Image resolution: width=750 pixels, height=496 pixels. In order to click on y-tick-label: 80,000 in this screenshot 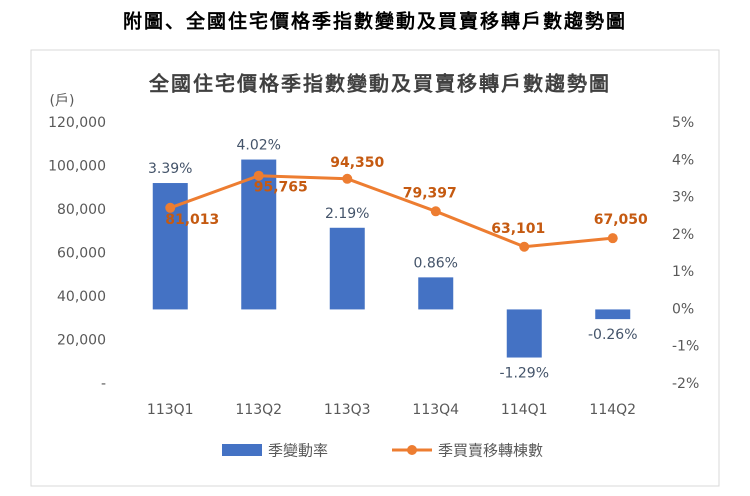, I will do `click(81, 210)`.